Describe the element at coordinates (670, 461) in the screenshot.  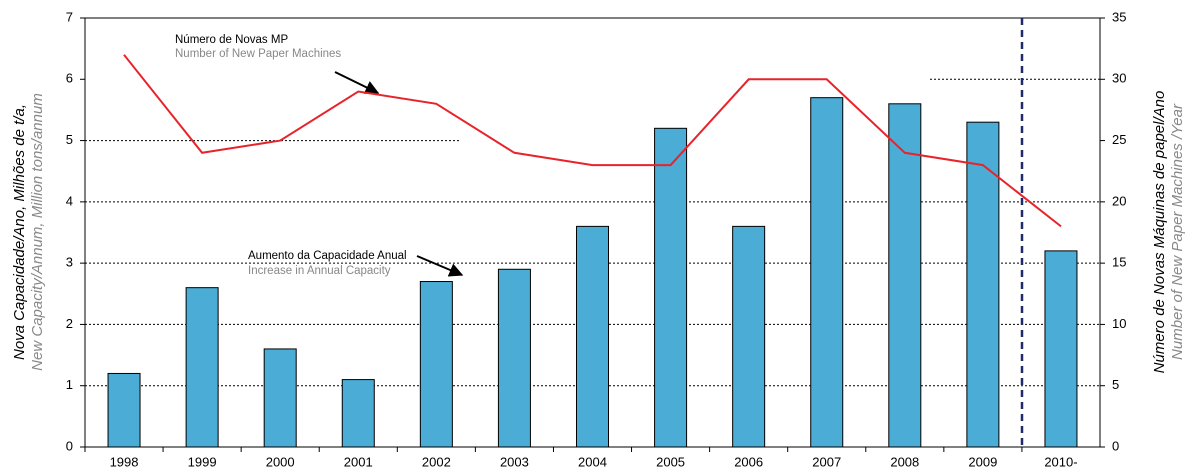
I see `x-tick-label: 2005` at that location.